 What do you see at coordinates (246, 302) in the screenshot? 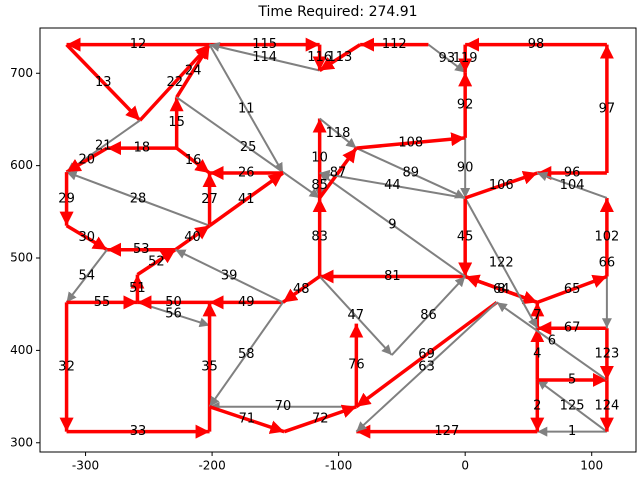
I see `edge-label: 49` at bounding box center [246, 302].